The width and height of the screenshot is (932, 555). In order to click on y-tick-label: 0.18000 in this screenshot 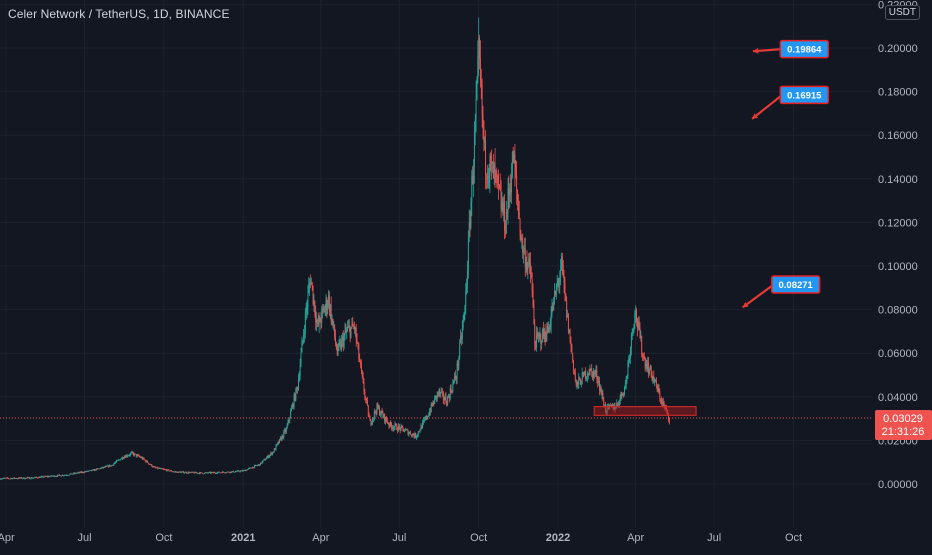, I will do `click(898, 93)`.